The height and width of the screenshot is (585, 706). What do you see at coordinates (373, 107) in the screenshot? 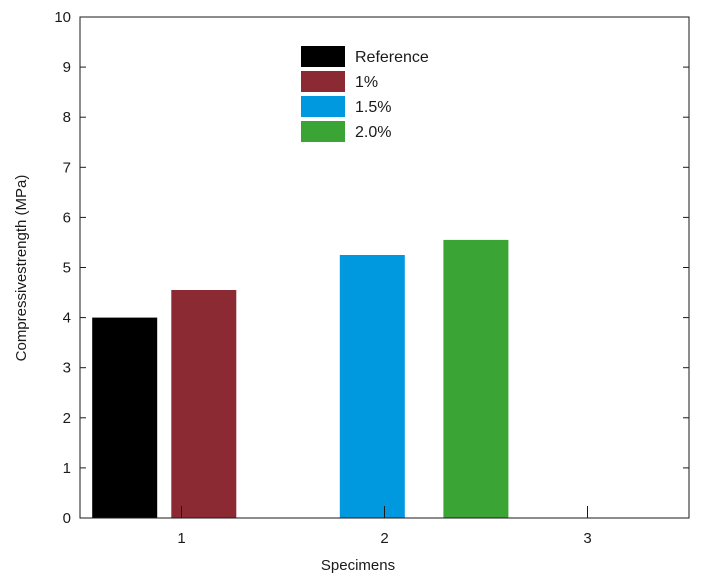
I see `legend-label: 1.5%` at bounding box center [373, 107].